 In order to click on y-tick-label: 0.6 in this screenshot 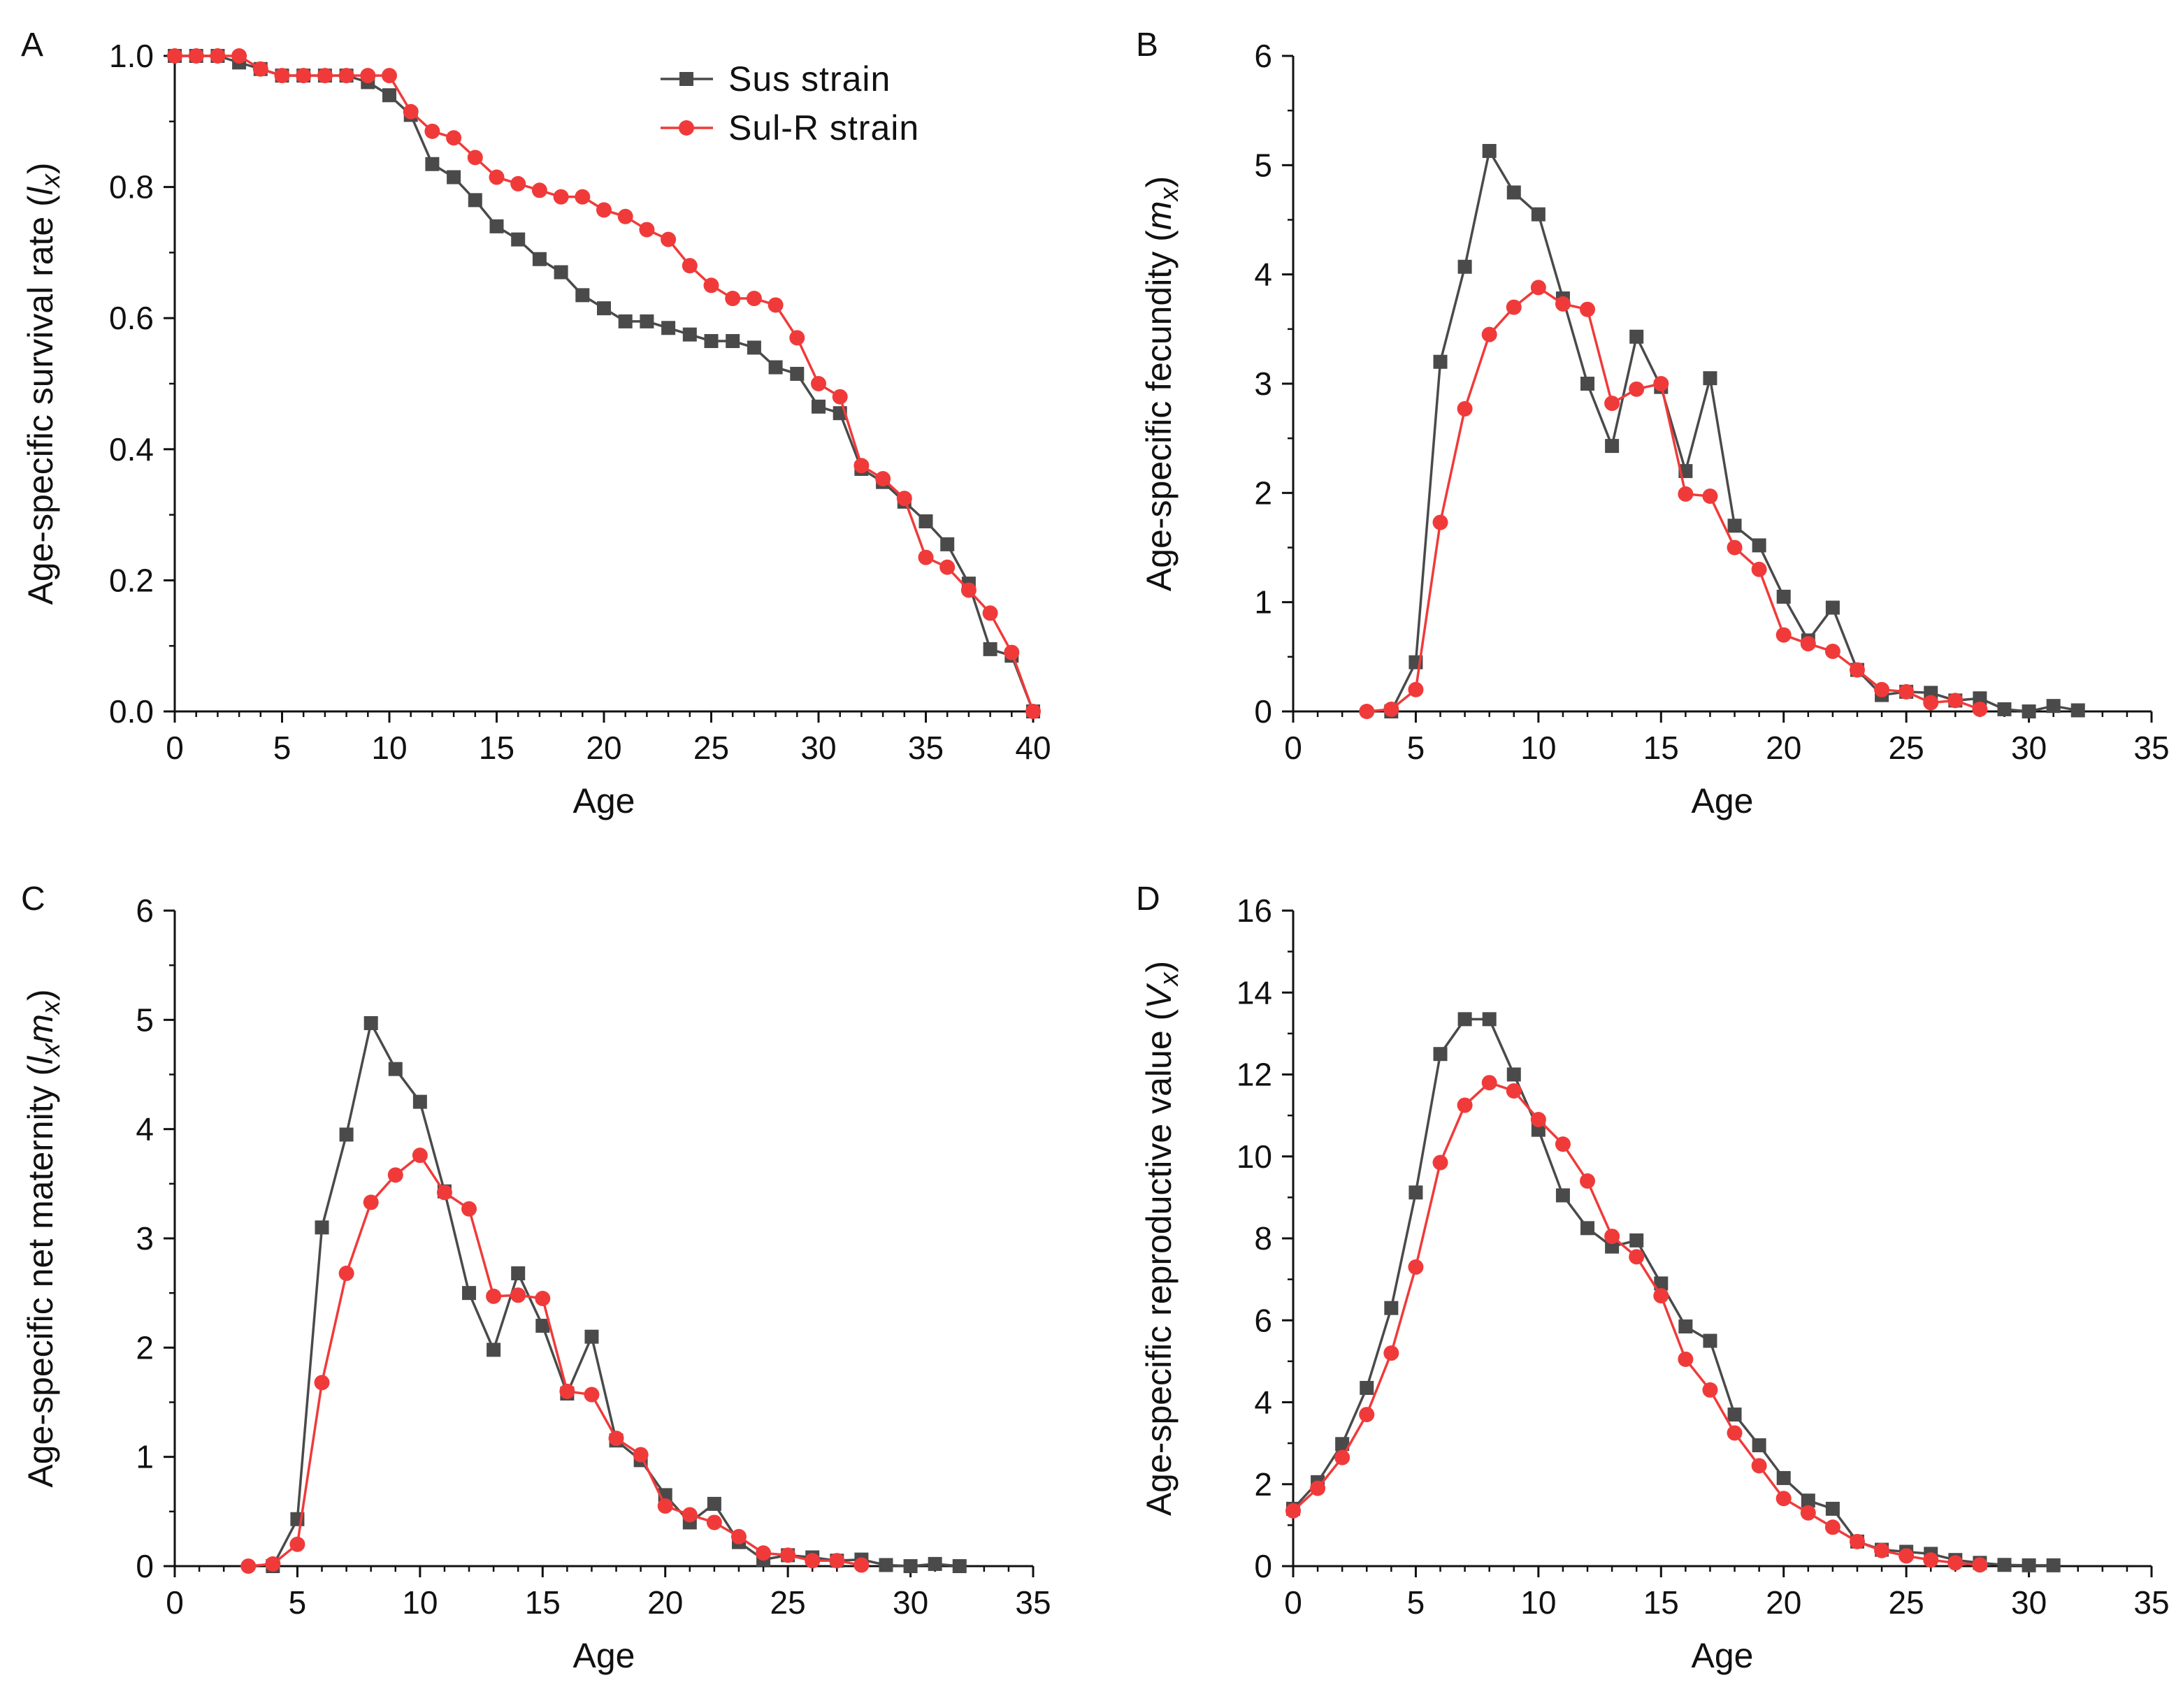, I will do `click(131, 318)`.